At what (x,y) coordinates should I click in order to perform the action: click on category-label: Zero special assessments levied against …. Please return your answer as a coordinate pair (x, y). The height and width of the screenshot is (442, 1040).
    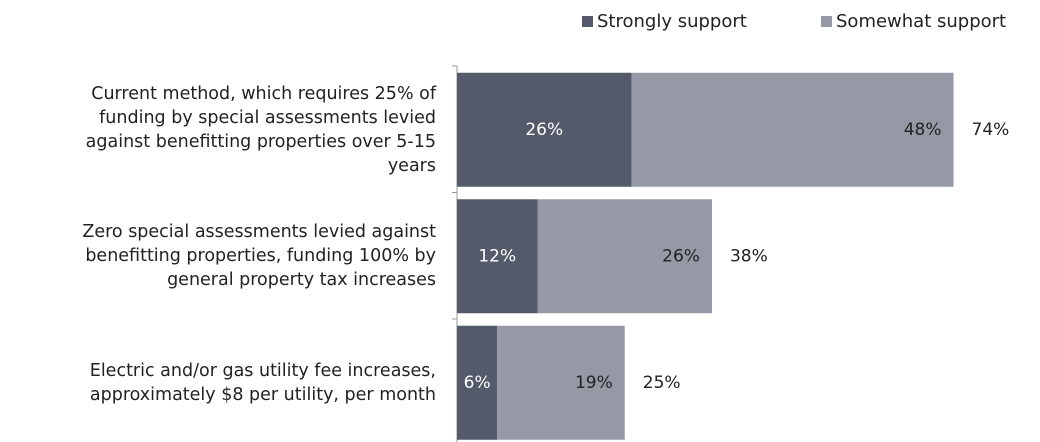
    Looking at the image, I should click on (259, 256).